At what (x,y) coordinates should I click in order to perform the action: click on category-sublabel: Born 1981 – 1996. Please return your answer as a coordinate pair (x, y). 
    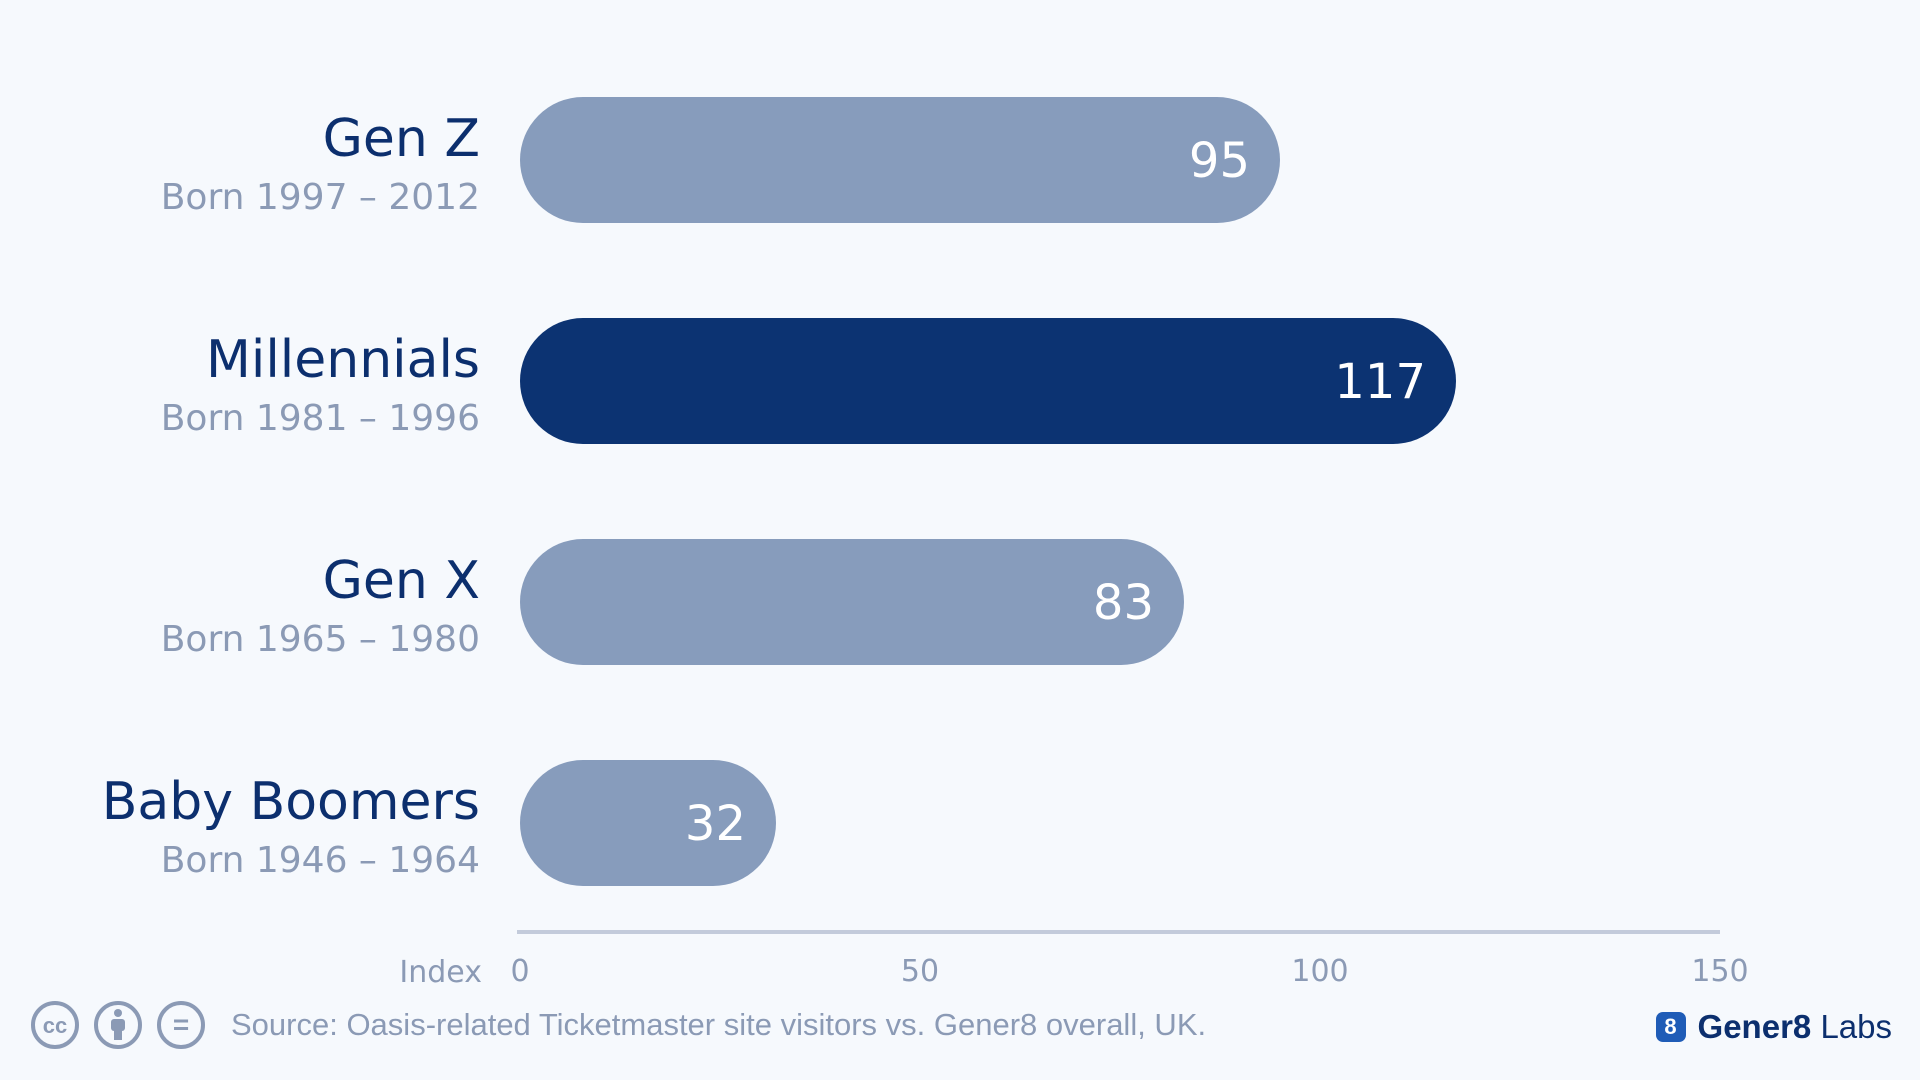
    Looking at the image, I should click on (320, 418).